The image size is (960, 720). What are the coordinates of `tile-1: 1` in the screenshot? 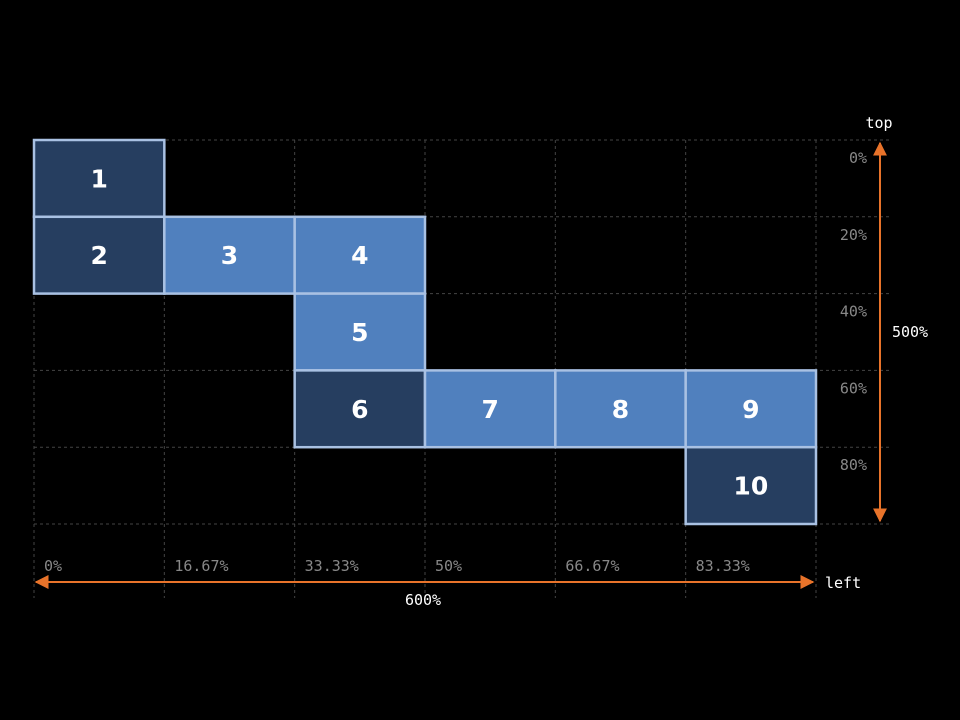 It's located at (99, 178).